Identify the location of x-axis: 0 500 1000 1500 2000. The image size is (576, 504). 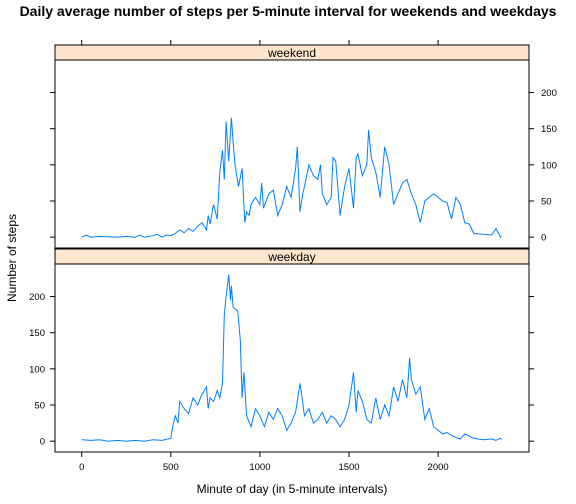
(264, 462).